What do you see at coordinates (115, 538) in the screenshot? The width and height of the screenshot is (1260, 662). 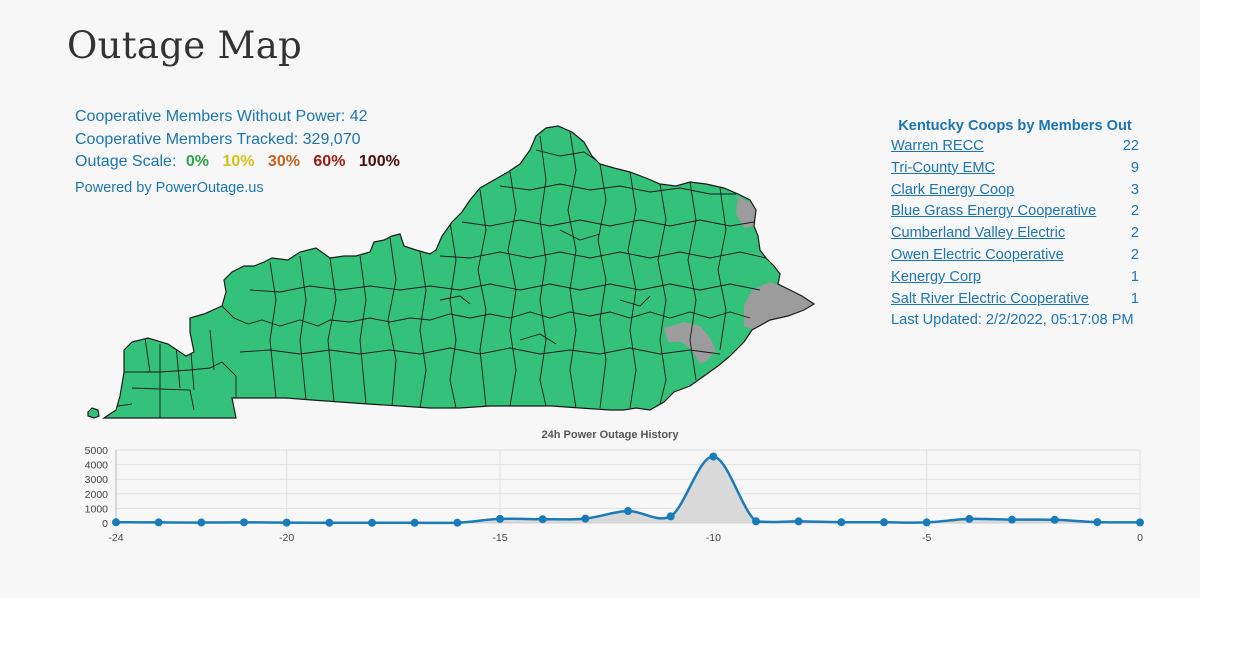 I see `x-tick-label: -24` at bounding box center [115, 538].